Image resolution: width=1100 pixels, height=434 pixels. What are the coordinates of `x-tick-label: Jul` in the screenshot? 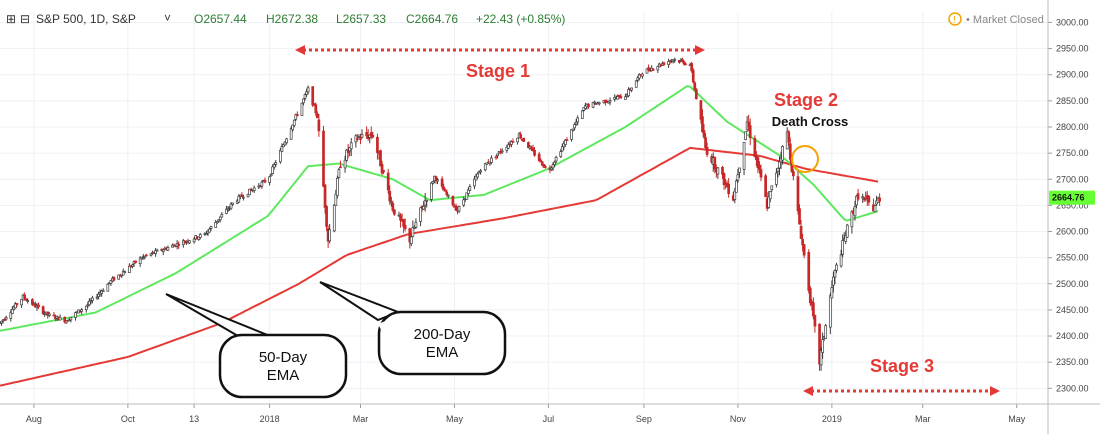 It's located at (549, 419).